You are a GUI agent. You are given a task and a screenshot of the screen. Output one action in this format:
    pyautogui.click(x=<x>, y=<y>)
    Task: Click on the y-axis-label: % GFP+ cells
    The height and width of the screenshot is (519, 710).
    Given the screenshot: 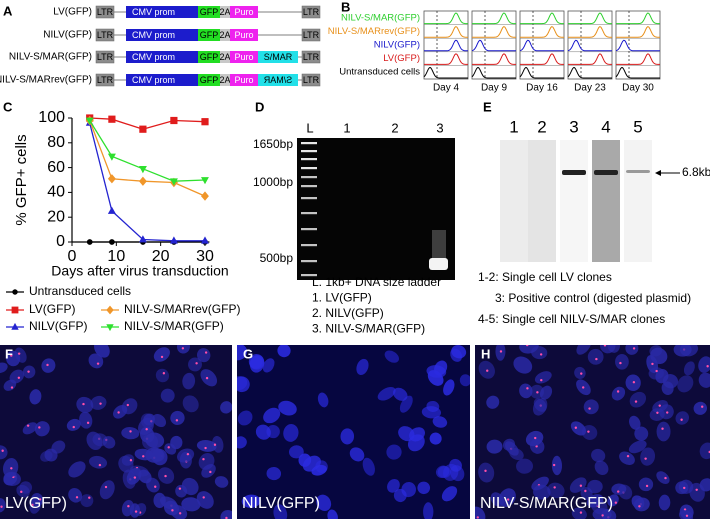 What is the action you would take?
    pyautogui.click(x=21, y=179)
    